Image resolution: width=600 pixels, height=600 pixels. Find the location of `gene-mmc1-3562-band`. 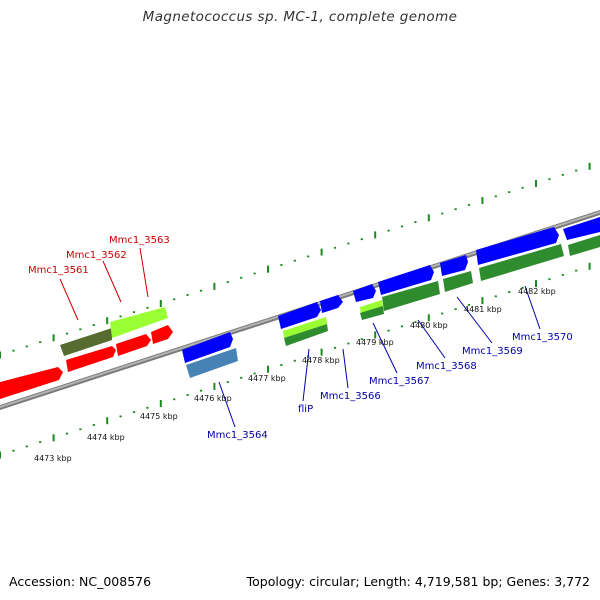

gene-mmc1-3562-band is located at coordinates (139, 322).